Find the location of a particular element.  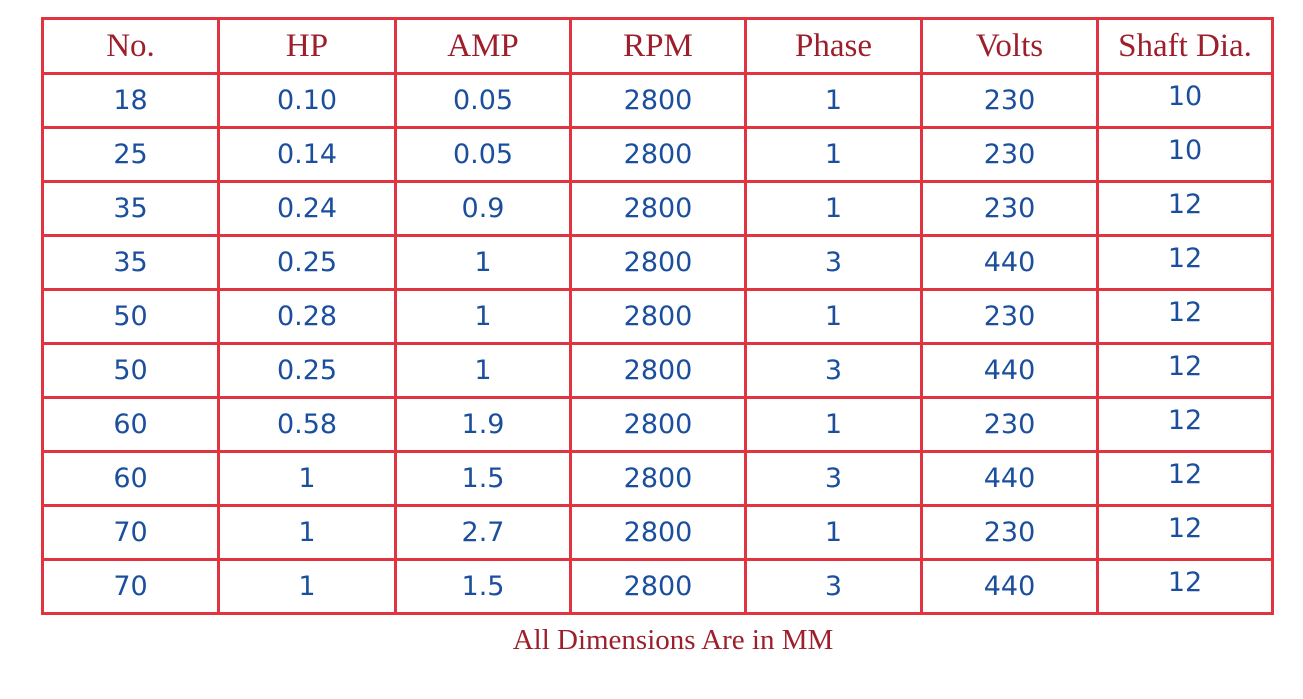

table-row: 35 0.25 1 2800 3 440 12 is located at coordinates (657, 262).